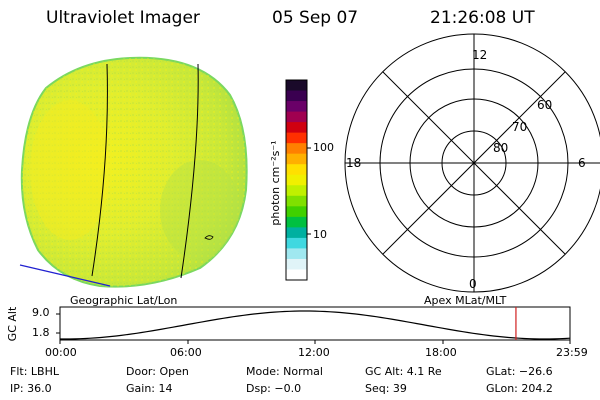 This screenshot has width=600, height=400. Describe the element at coordinates (482, 18) in the screenshot. I see `time-label: 21:26:08 UT` at that location.